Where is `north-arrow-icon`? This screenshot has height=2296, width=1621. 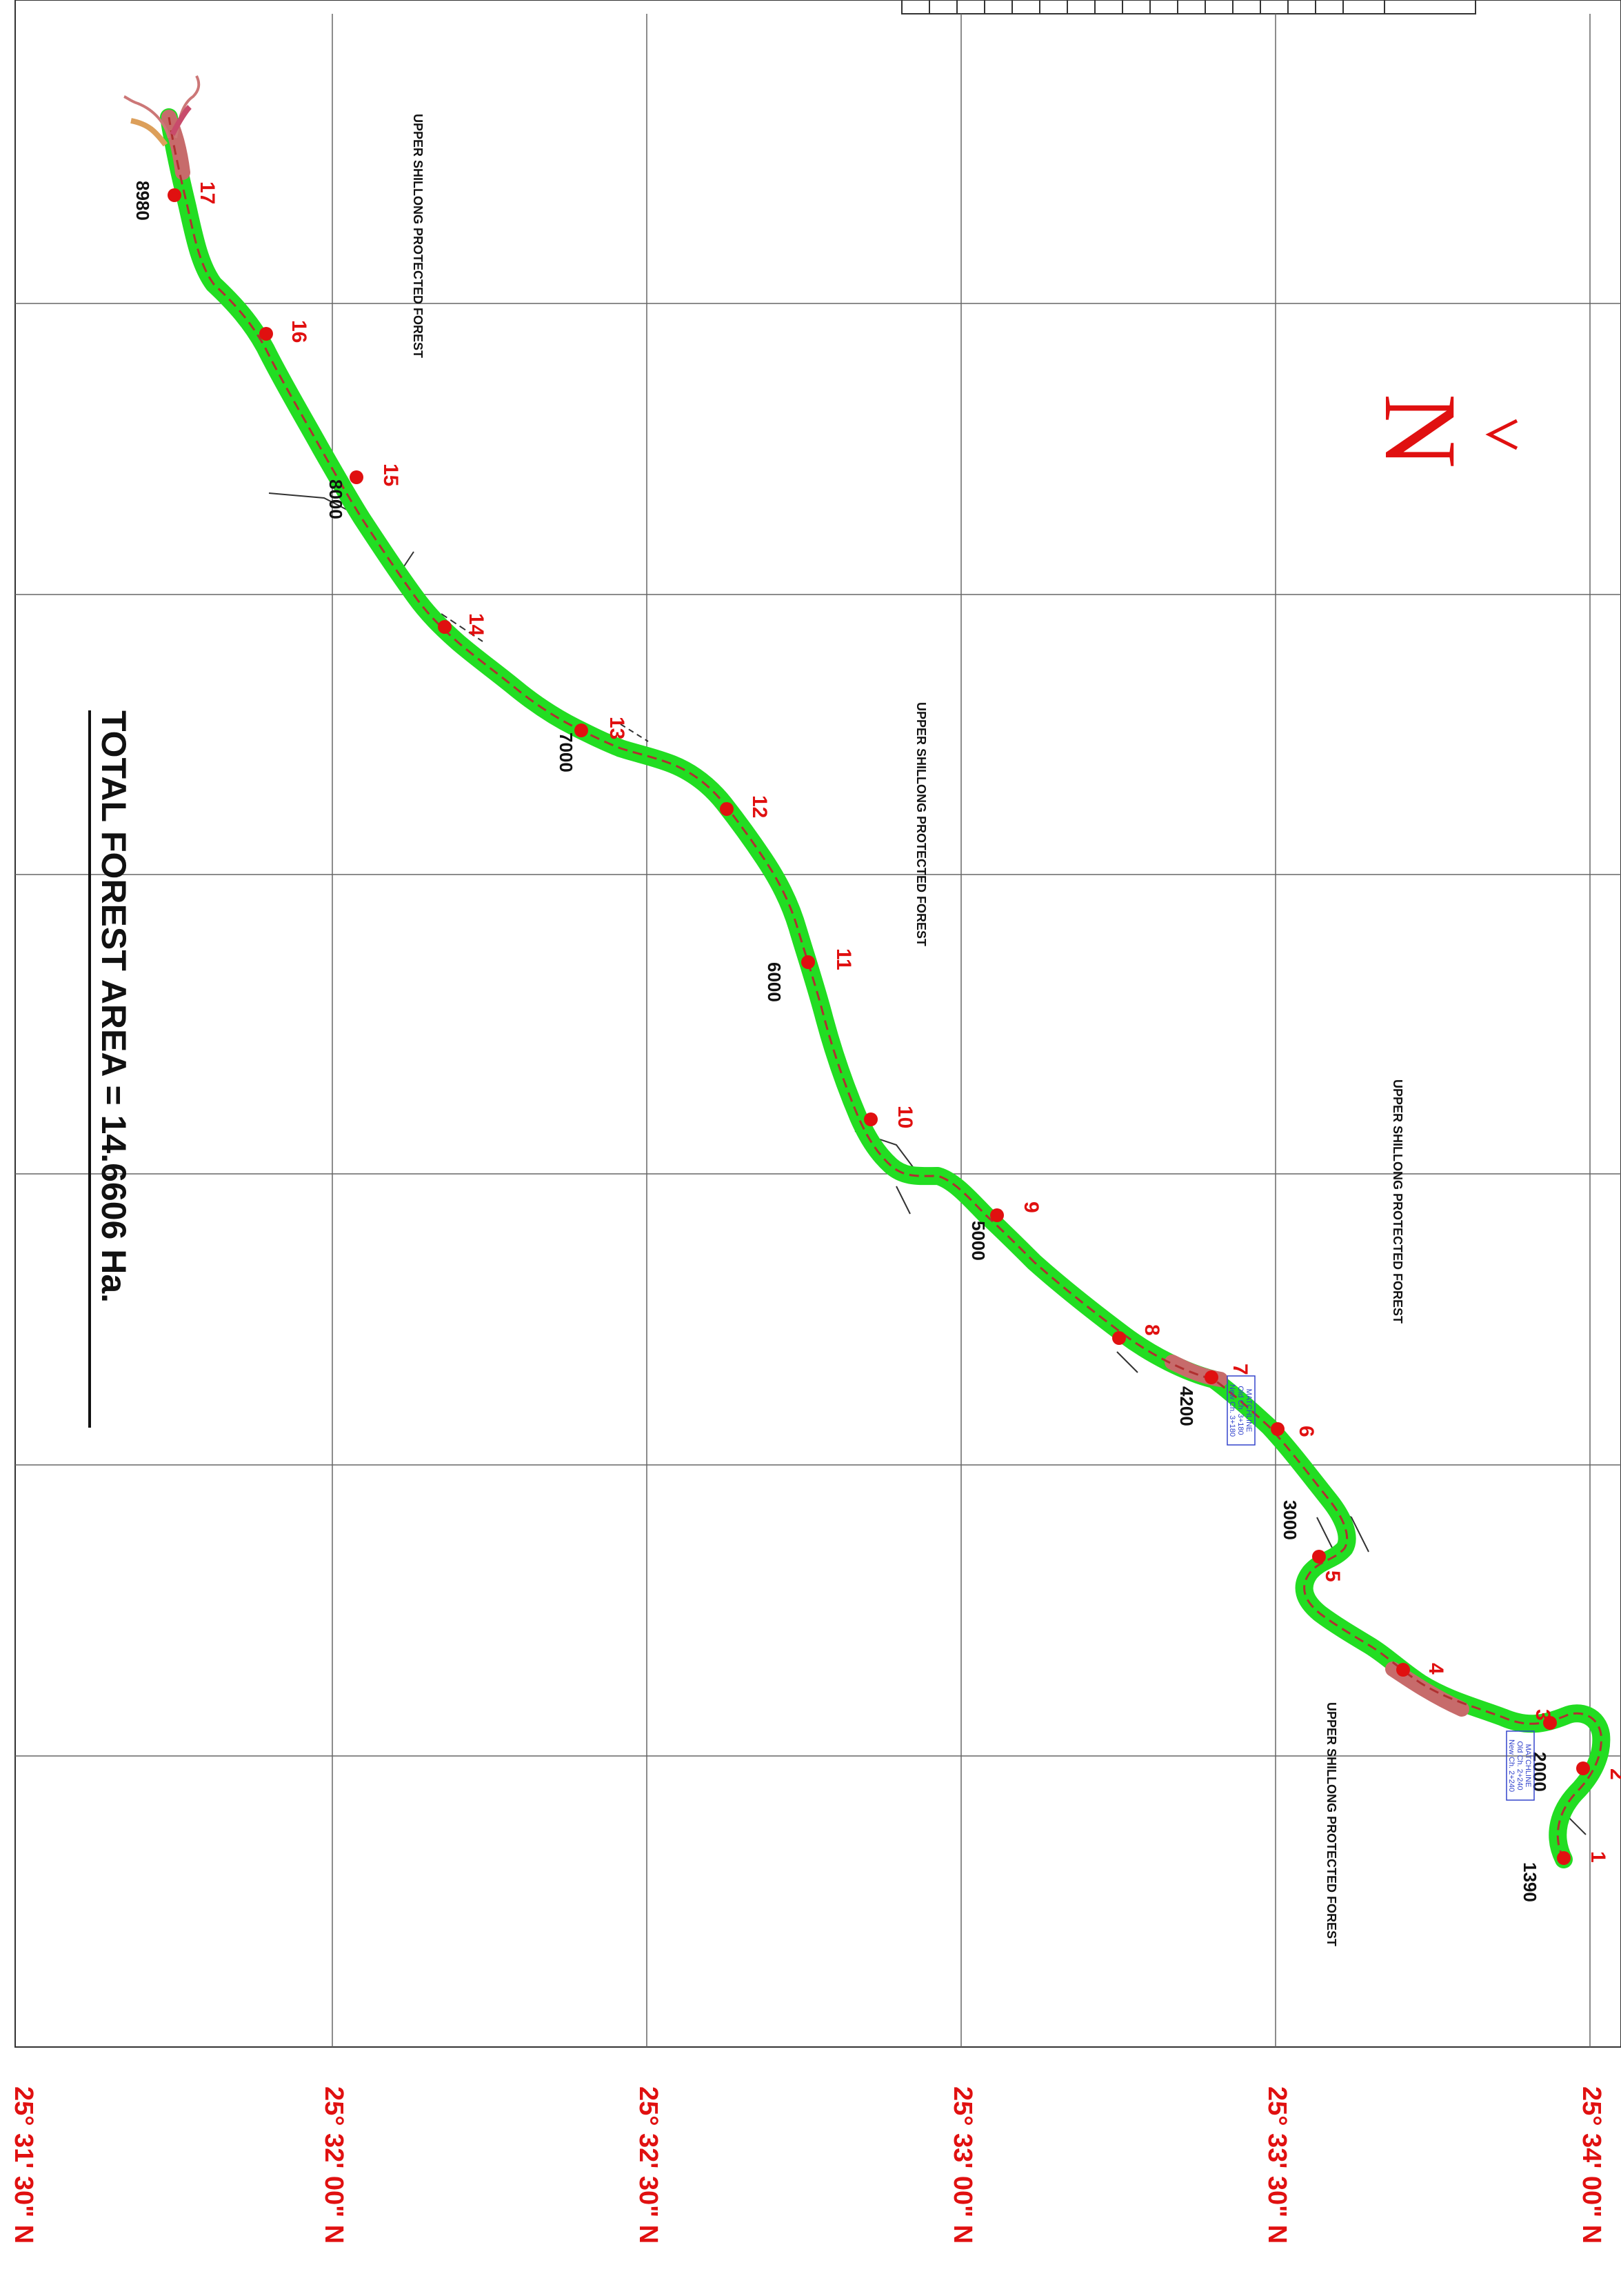 north-arrow-icon is located at coordinates (1501, 434).